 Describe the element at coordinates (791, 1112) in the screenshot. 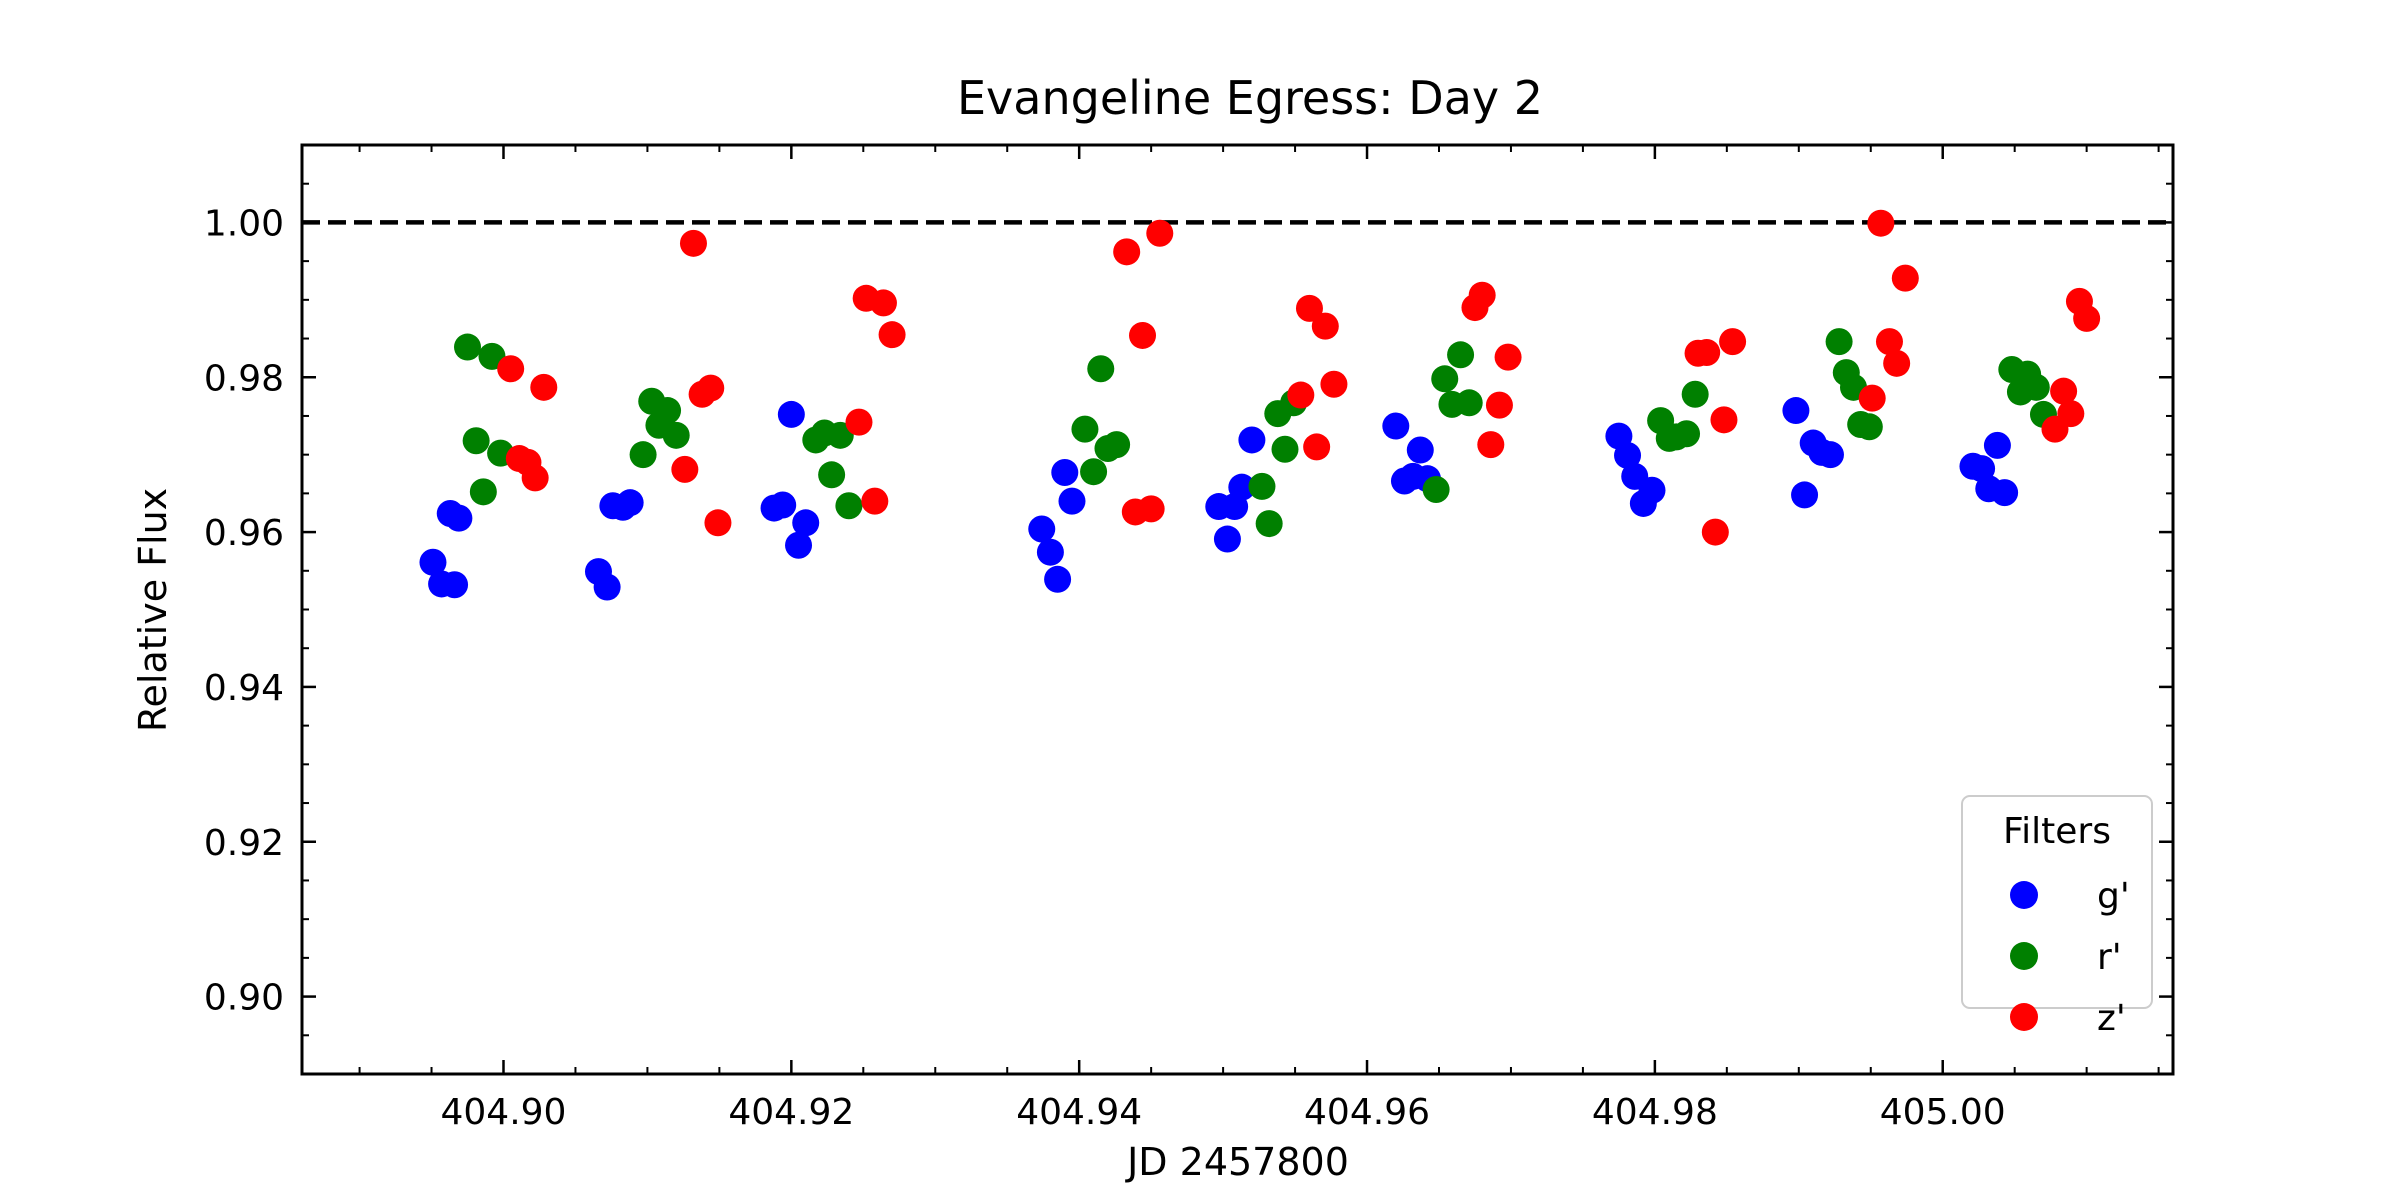

I see `x-tick-label: 404.92` at that location.